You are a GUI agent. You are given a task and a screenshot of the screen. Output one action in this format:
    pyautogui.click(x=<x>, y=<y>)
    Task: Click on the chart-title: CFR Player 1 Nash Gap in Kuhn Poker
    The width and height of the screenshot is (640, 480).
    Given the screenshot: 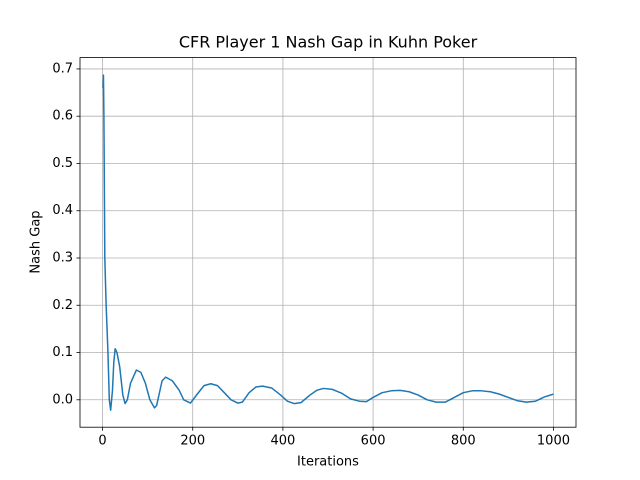 What is the action you would take?
    pyautogui.click(x=328, y=42)
    